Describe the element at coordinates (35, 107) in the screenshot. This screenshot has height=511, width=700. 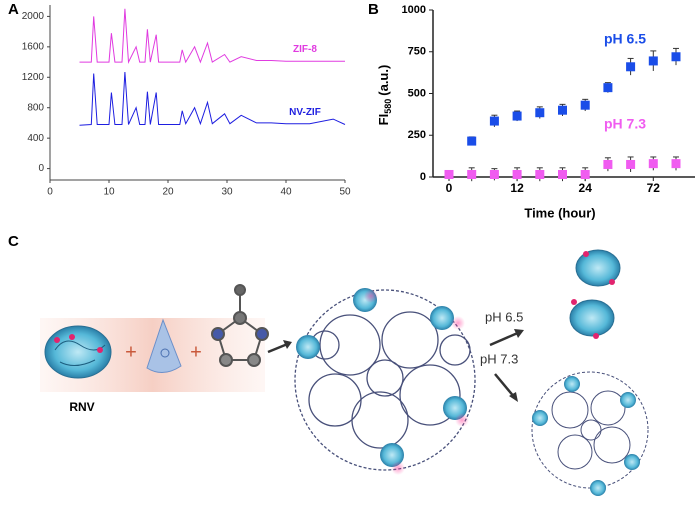
I see `y-tick-label: 800` at that location.